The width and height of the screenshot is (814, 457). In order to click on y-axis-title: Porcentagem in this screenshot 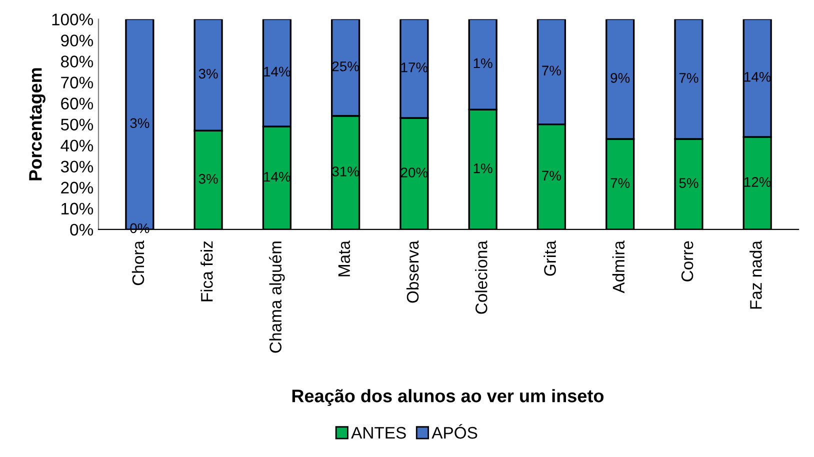, I will do `click(37, 124)`.